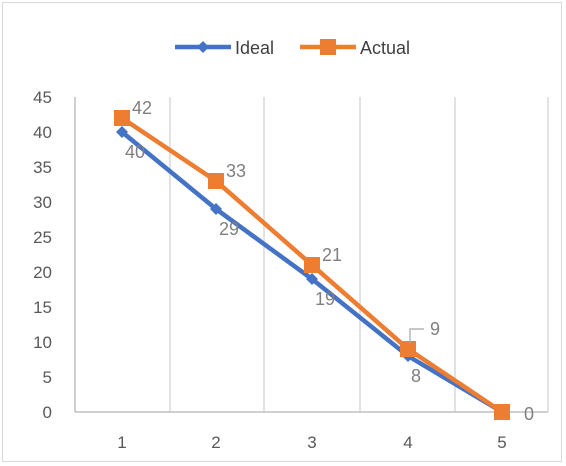 This screenshot has width=566, height=466. Describe the element at coordinates (325, 299) in the screenshot. I see `data-label-ideal: 19` at that location.